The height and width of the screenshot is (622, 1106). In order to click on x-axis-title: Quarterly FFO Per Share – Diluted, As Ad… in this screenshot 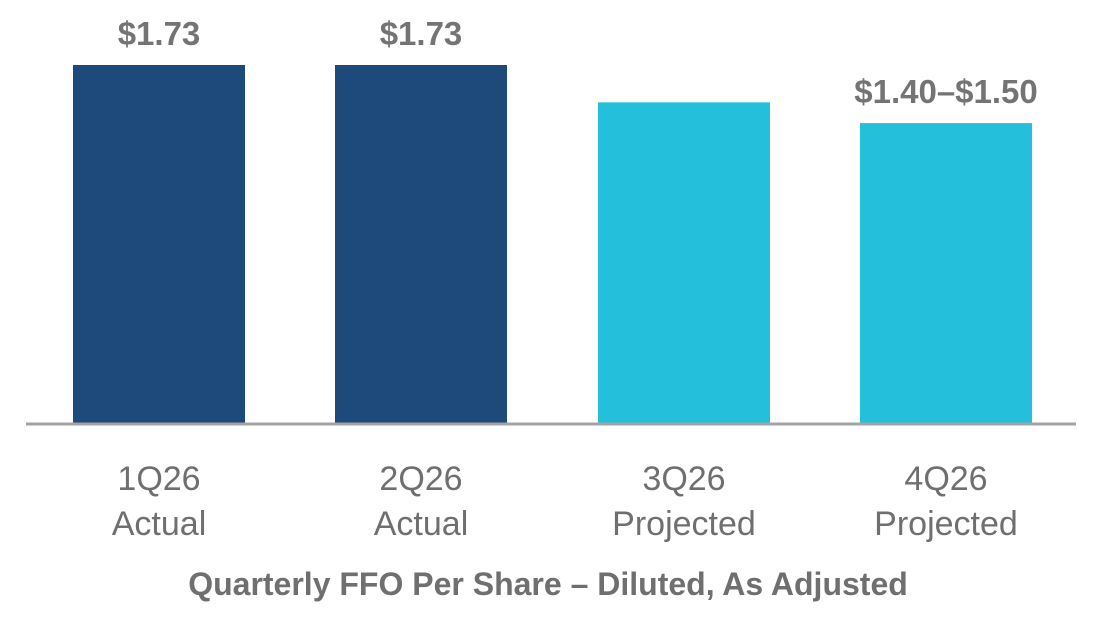, I will do `click(548, 584)`.